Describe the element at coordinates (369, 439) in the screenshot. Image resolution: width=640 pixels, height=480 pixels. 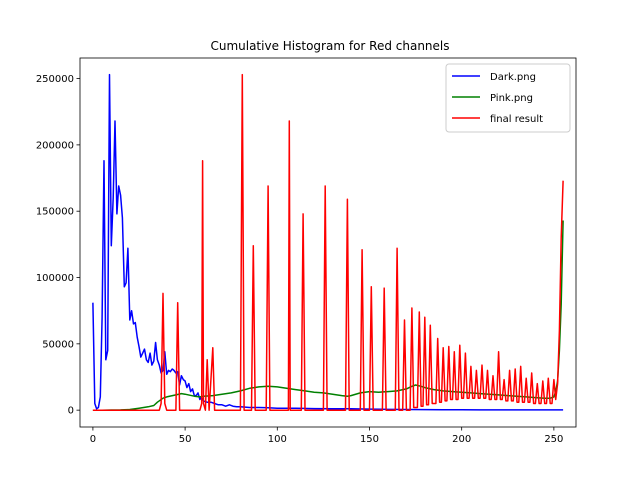
I see `x-tick-label: 150` at that location.